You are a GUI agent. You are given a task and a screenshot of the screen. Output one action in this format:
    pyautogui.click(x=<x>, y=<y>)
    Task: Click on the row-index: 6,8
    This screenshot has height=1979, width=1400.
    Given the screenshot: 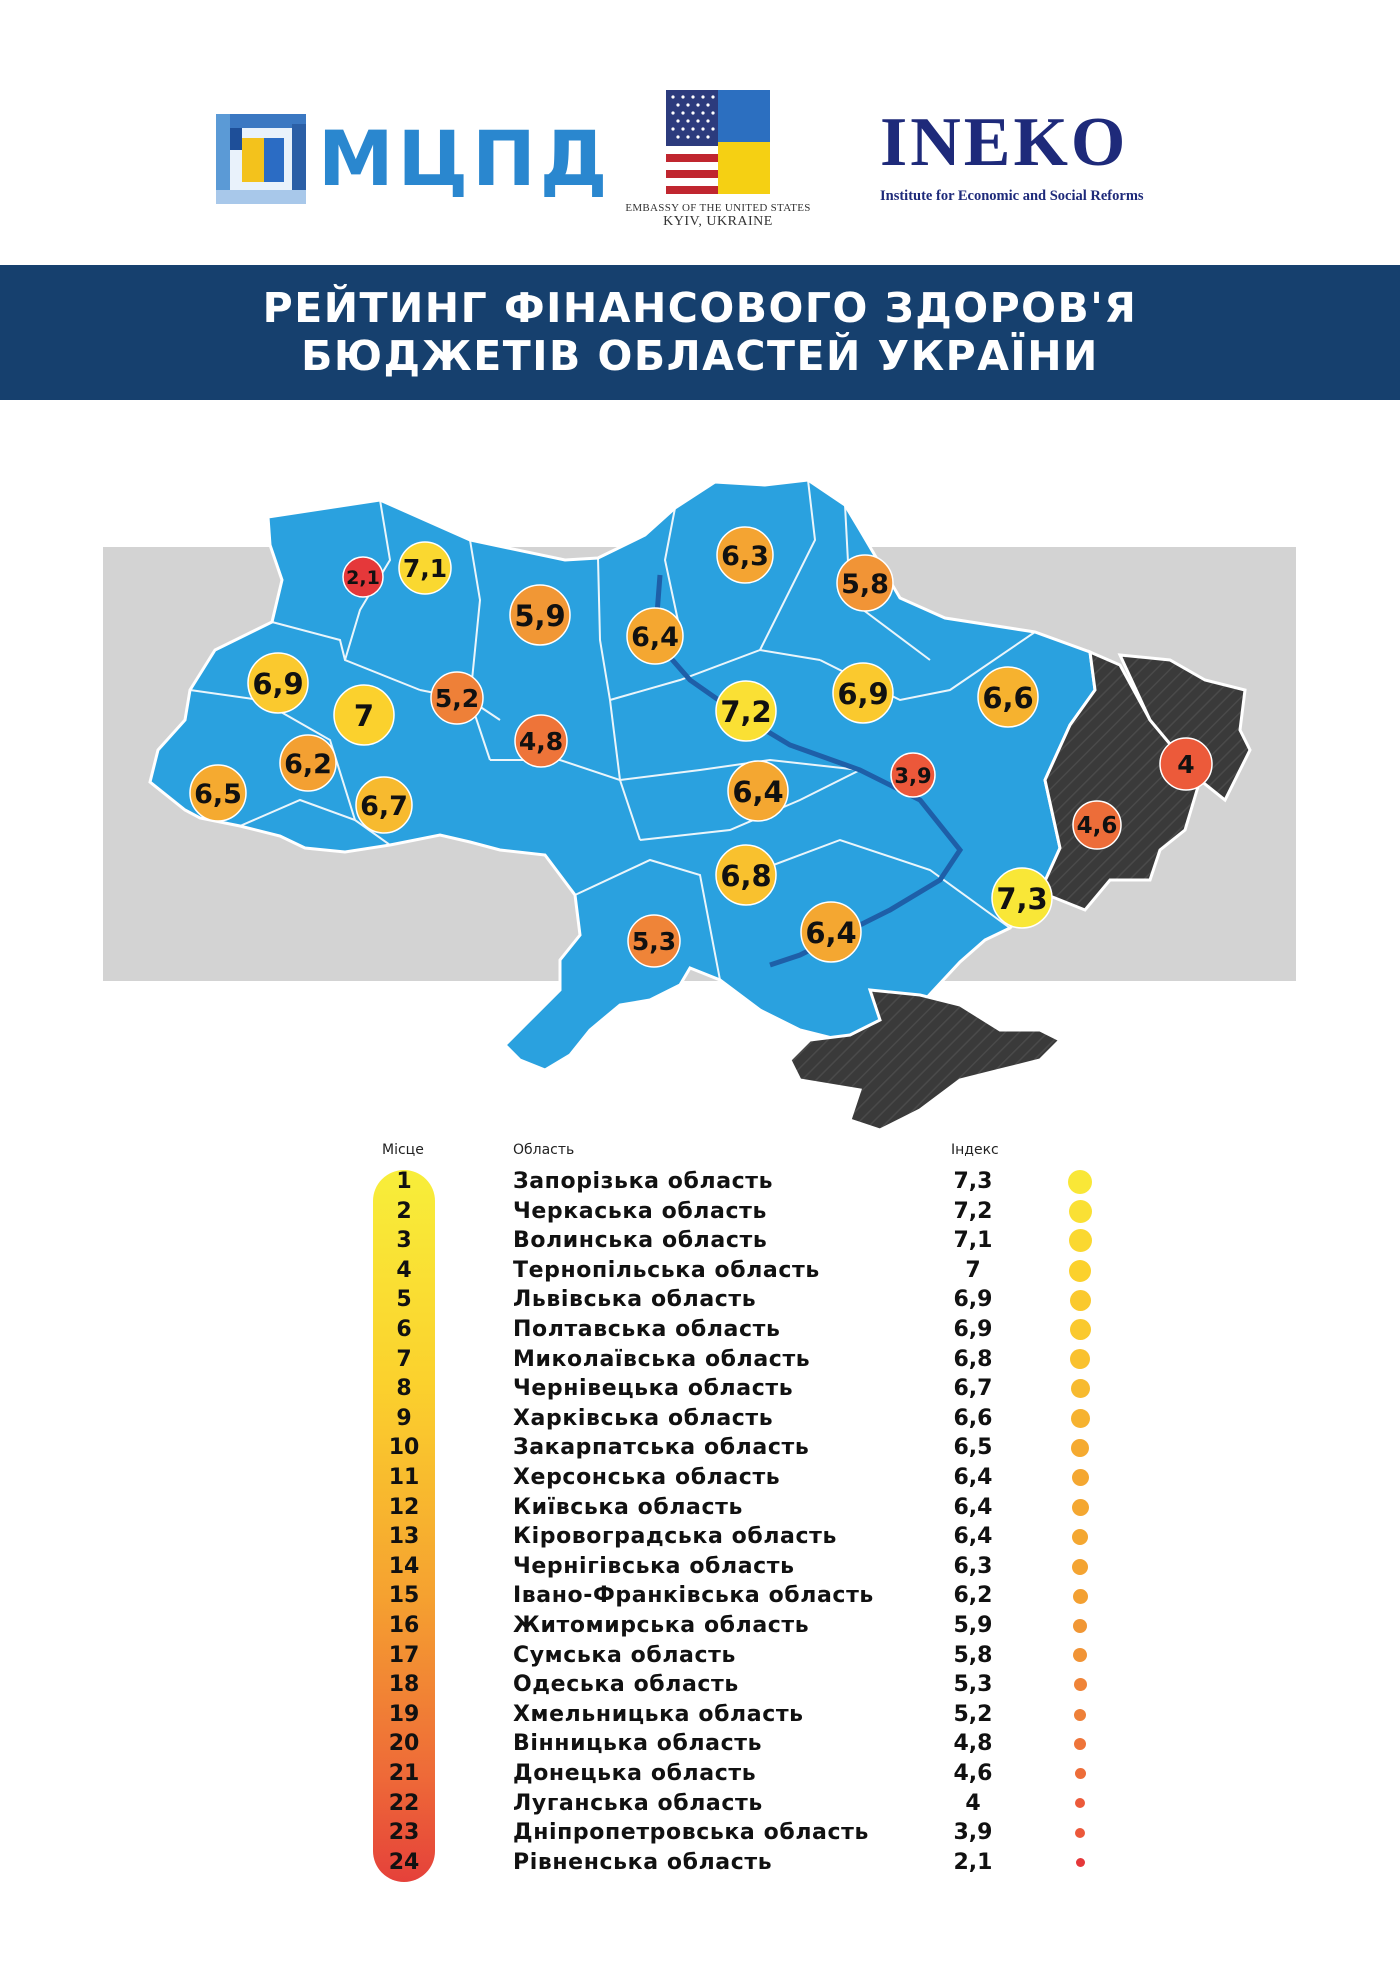 What is the action you would take?
    pyautogui.click(x=973, y=1359)
    